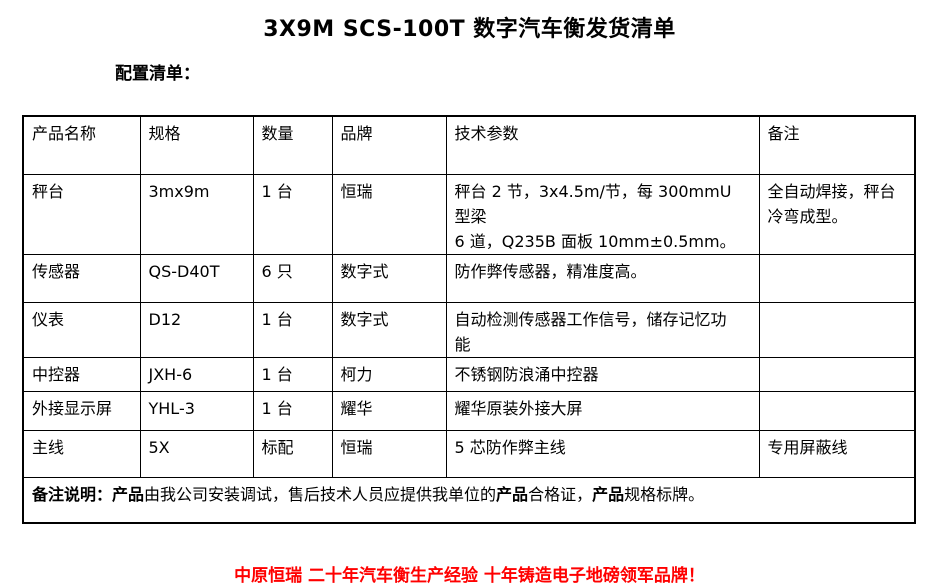  What do you see at coordinates (196, 410) in the screenshot?
I see `cell-spec: YHL-3` at bounding box center [196, 410].